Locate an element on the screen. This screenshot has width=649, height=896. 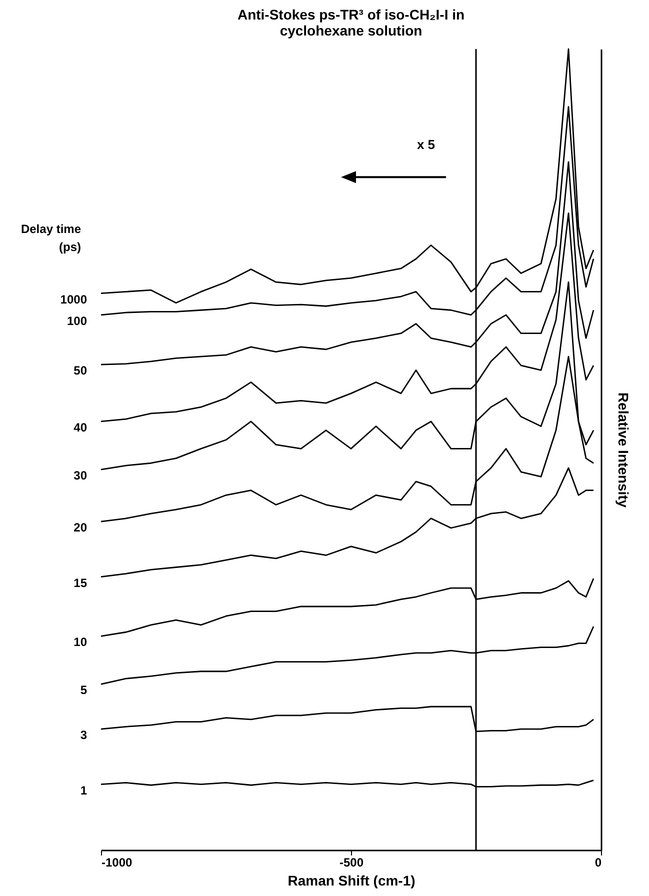
x-tick-label: -500 is located at coordinates (351, 863).